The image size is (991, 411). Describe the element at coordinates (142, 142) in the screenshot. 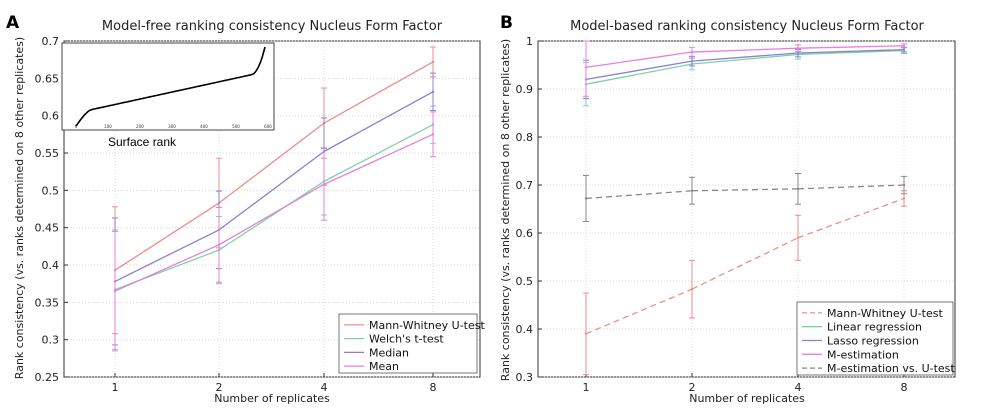

I see `inset-xlabel: Surface rank` at that location.